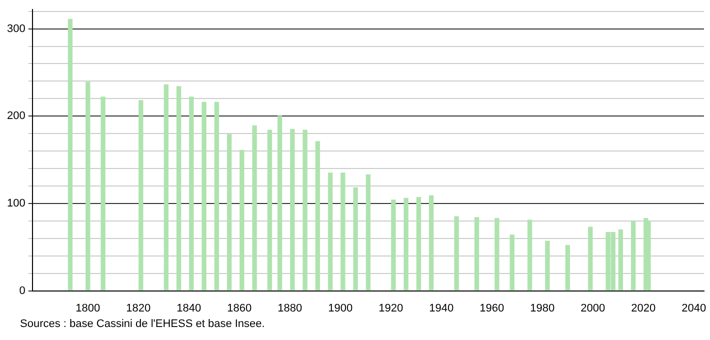 This screenshot has width=710, height=340. What do you see at coordinates (290, 308) in the screenshot?
I see `x-tick-label: 1880` at bounding box center [290, 308].